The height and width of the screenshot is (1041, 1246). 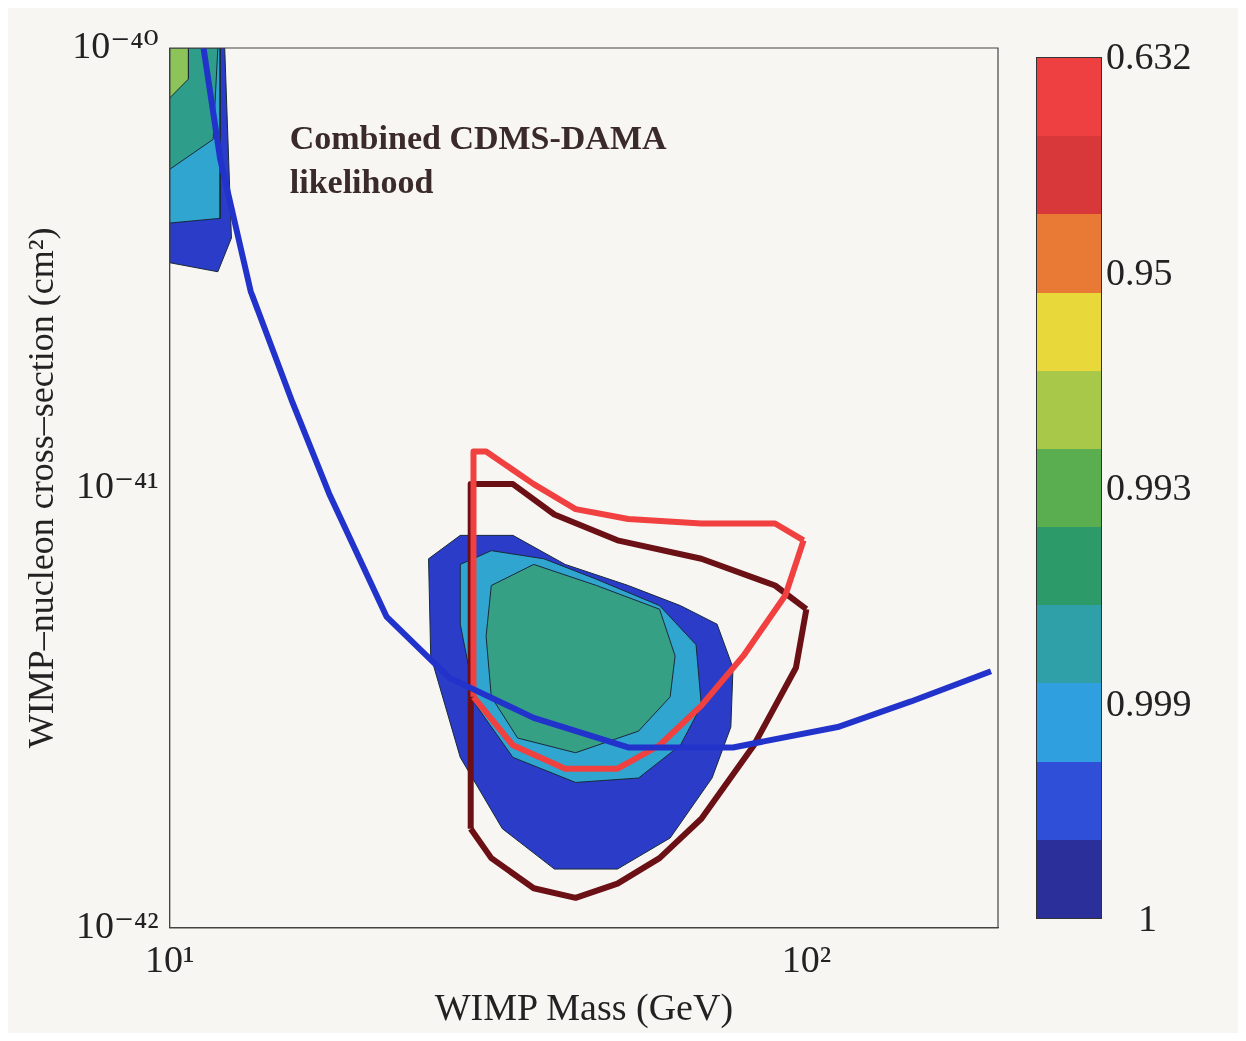 What do you see at coordinates (1149, 487) in the screenshot?
I see `text: 0.993` at bounding box center [1149, 487].